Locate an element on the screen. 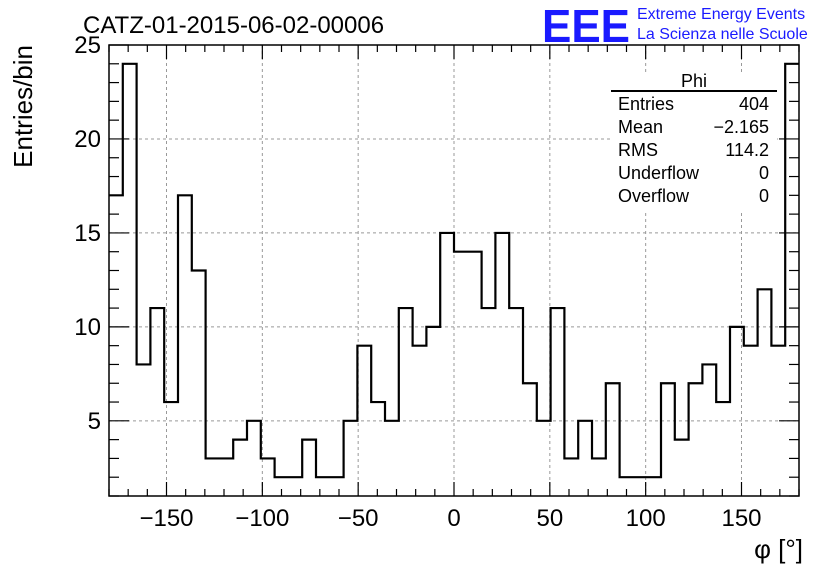  y-tick-label: 10 is located at coordinates (87, 327).